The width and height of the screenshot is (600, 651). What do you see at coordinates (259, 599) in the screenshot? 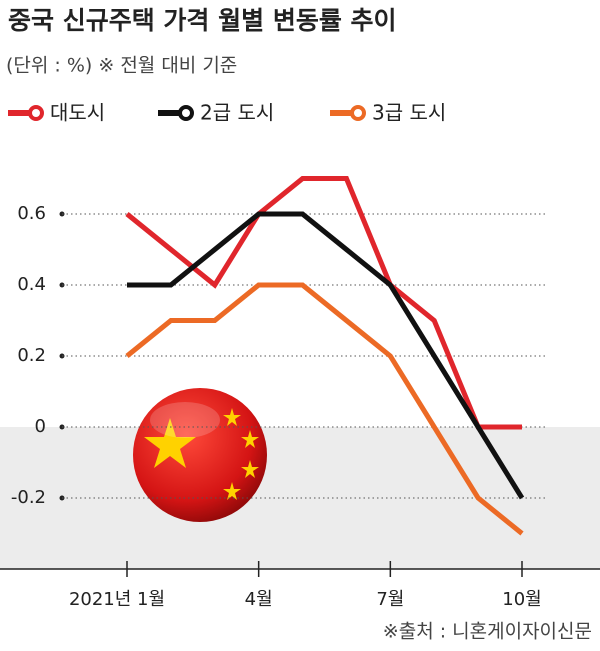
I see `x-tick-label: 4월` at bounding box center [259, 599].